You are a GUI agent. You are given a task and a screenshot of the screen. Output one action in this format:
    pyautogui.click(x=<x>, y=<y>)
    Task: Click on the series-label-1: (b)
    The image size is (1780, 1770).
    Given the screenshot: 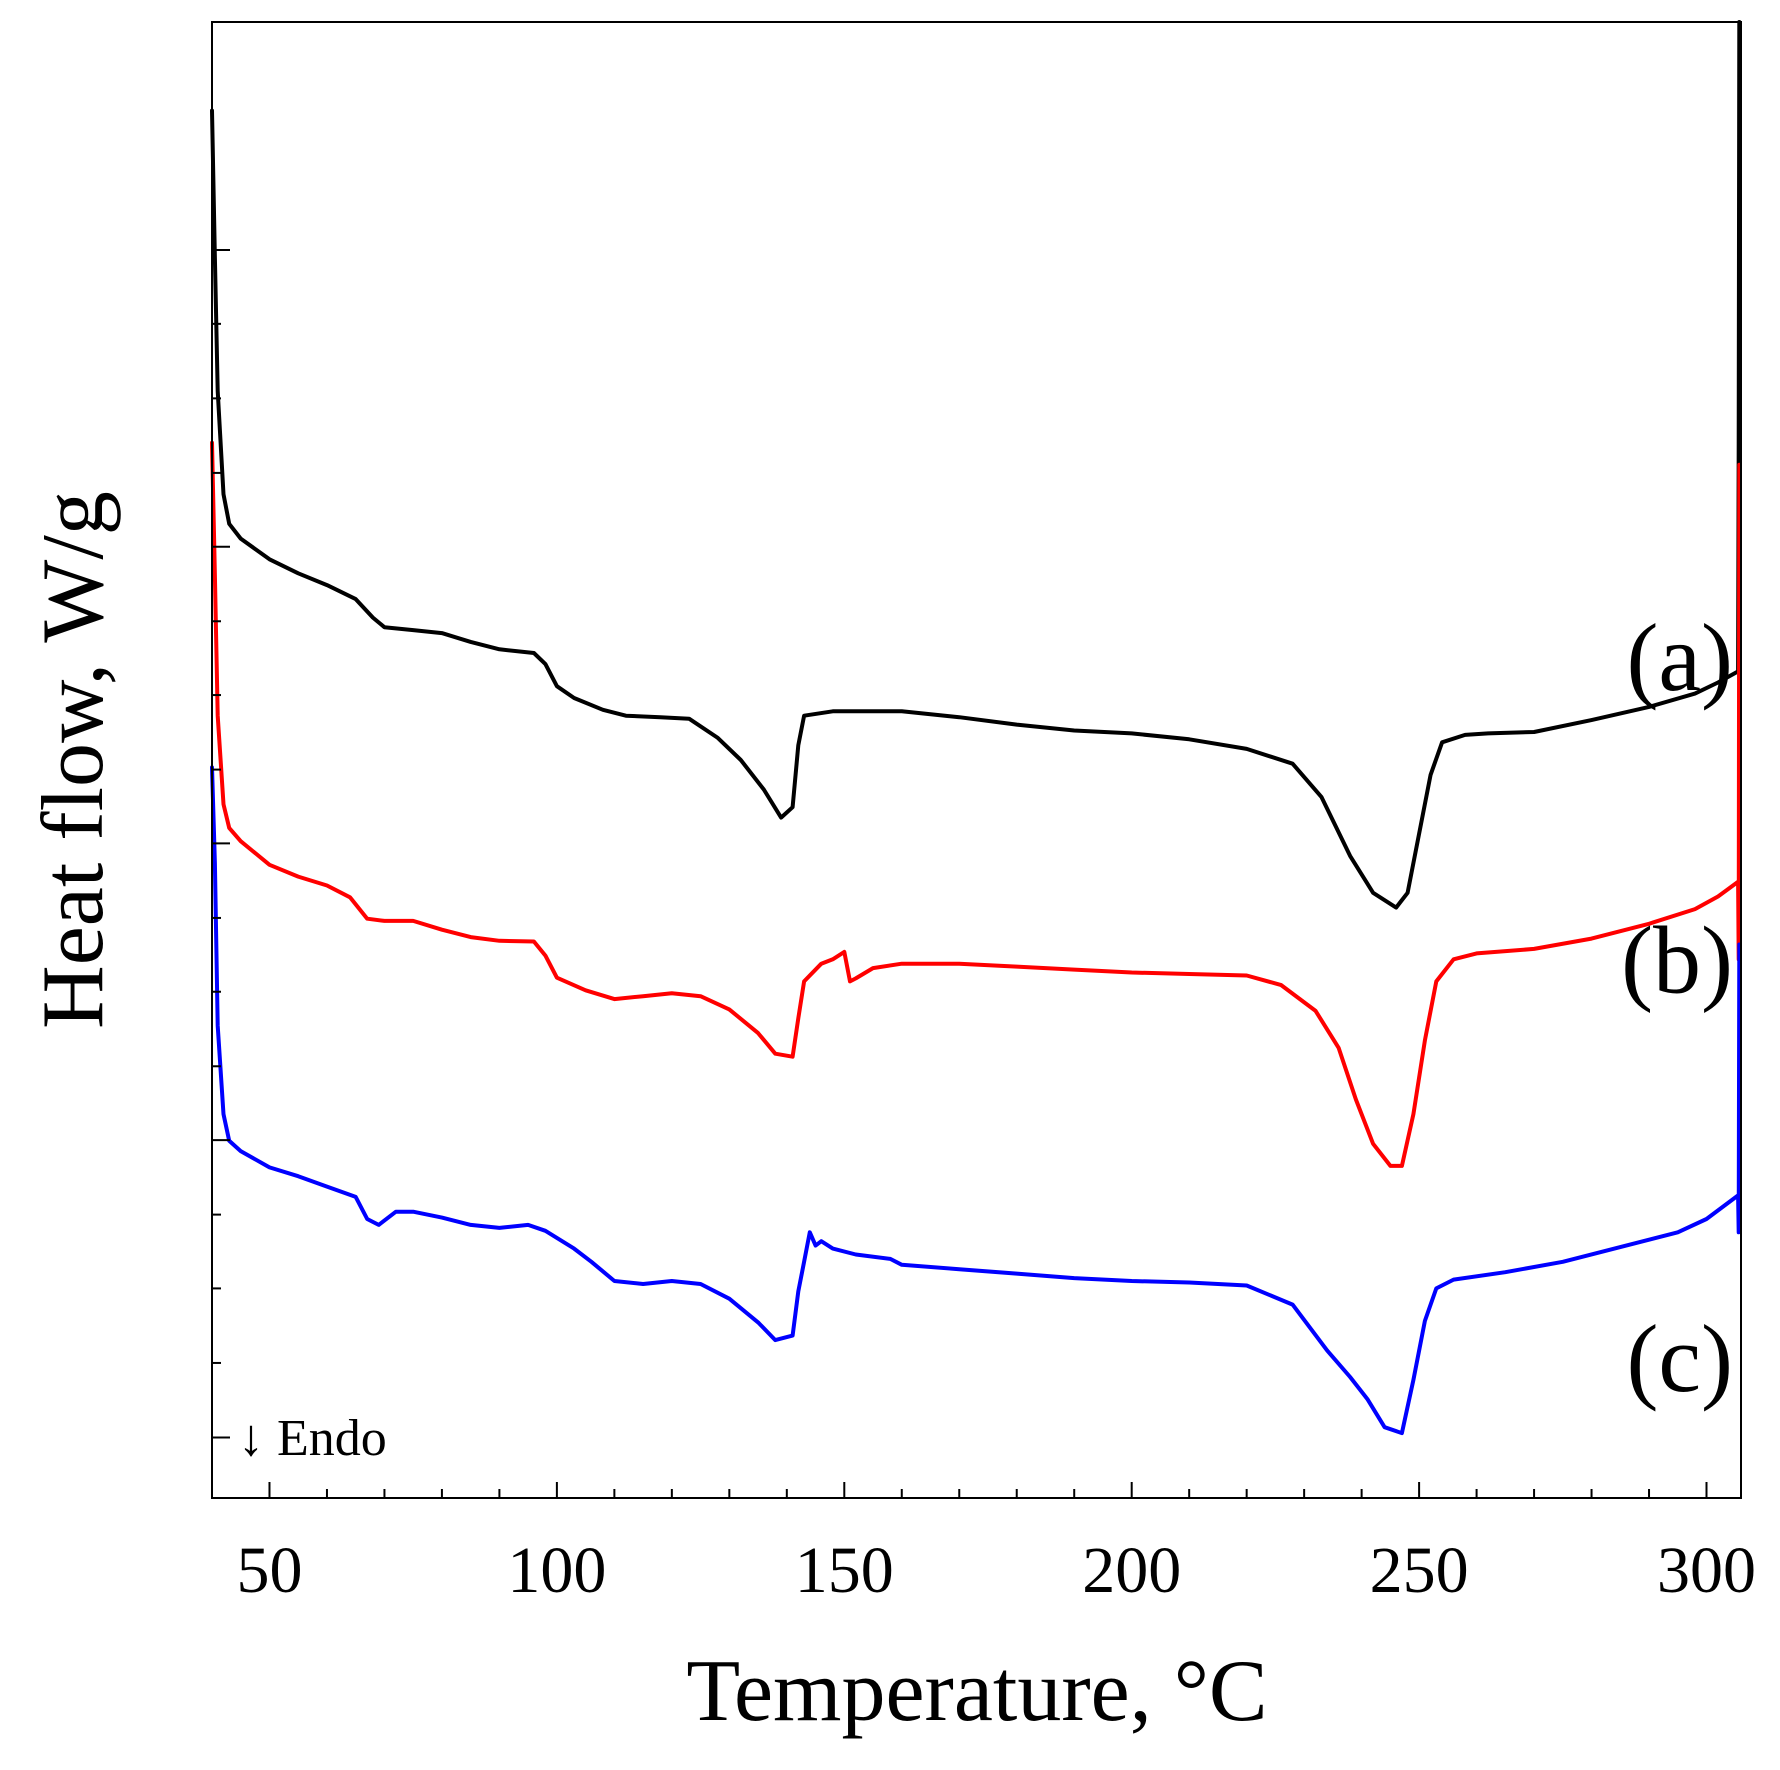 What is the action you would take?
    pyautogui.click(x=1677, y=959)
    